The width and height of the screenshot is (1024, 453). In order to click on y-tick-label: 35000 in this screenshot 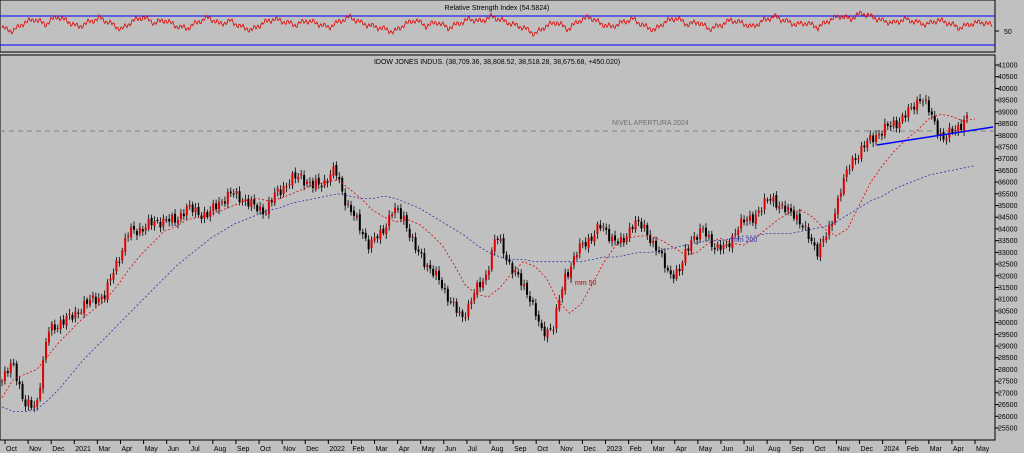, I will do `click(1008, 206)`.